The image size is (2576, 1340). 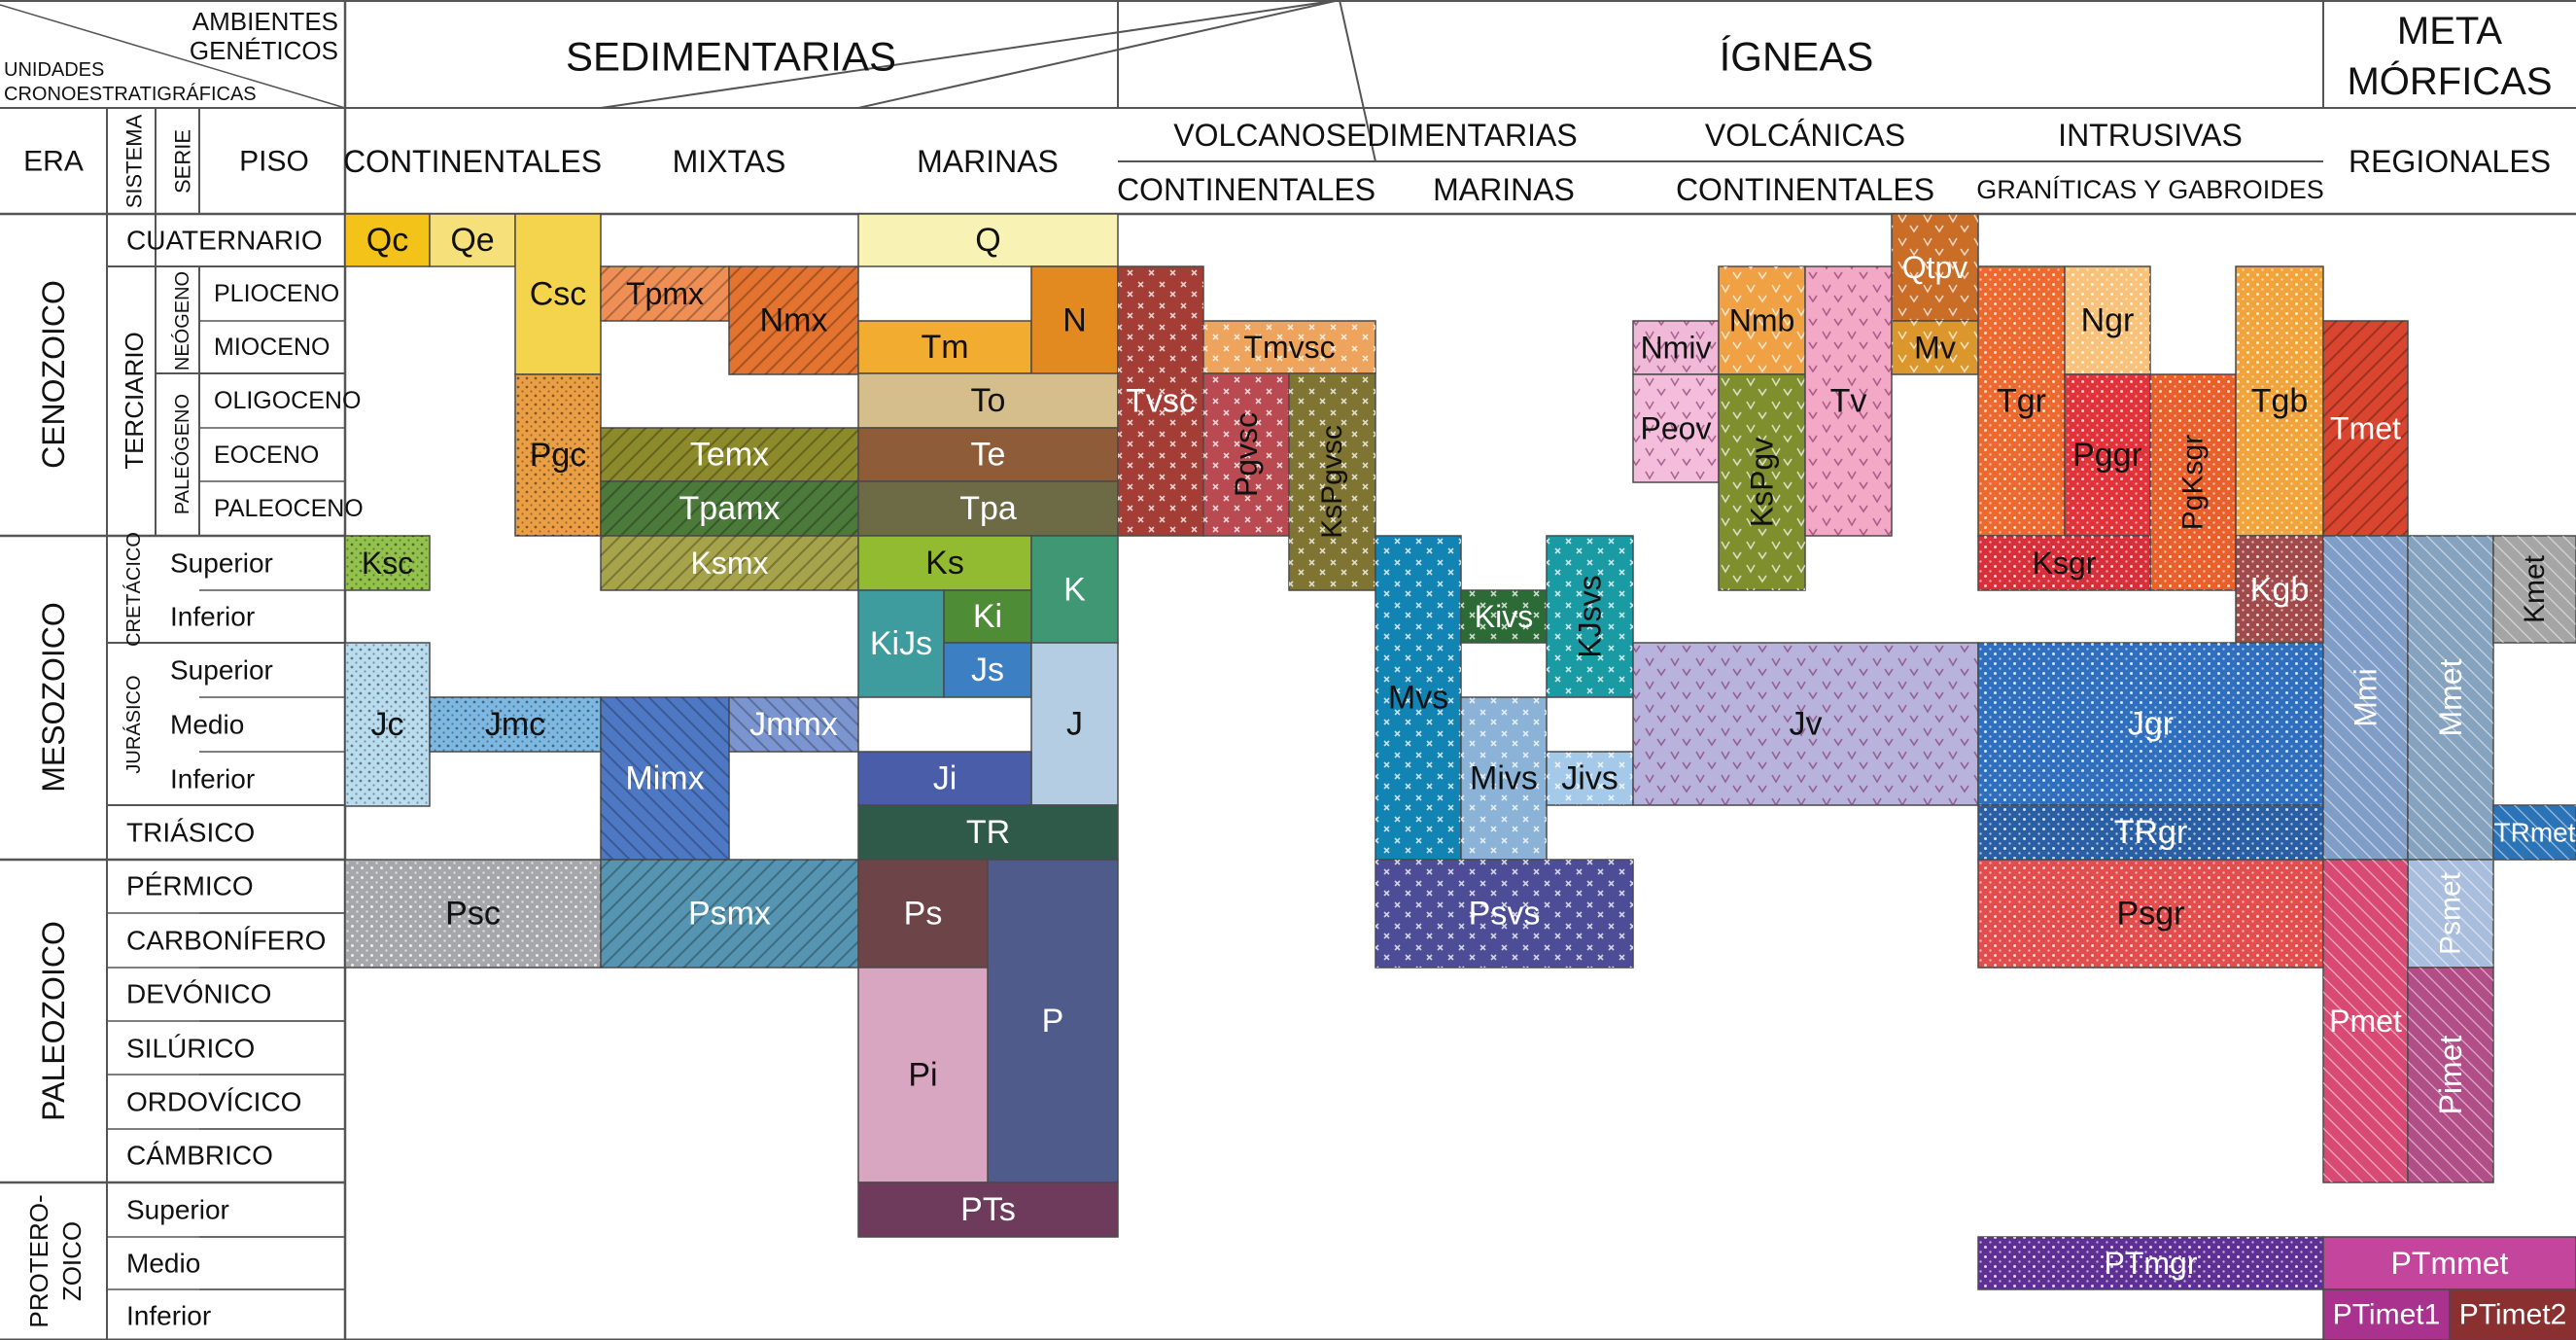 I want to click on unit-label: Jmc, so click(x=515, y=724).